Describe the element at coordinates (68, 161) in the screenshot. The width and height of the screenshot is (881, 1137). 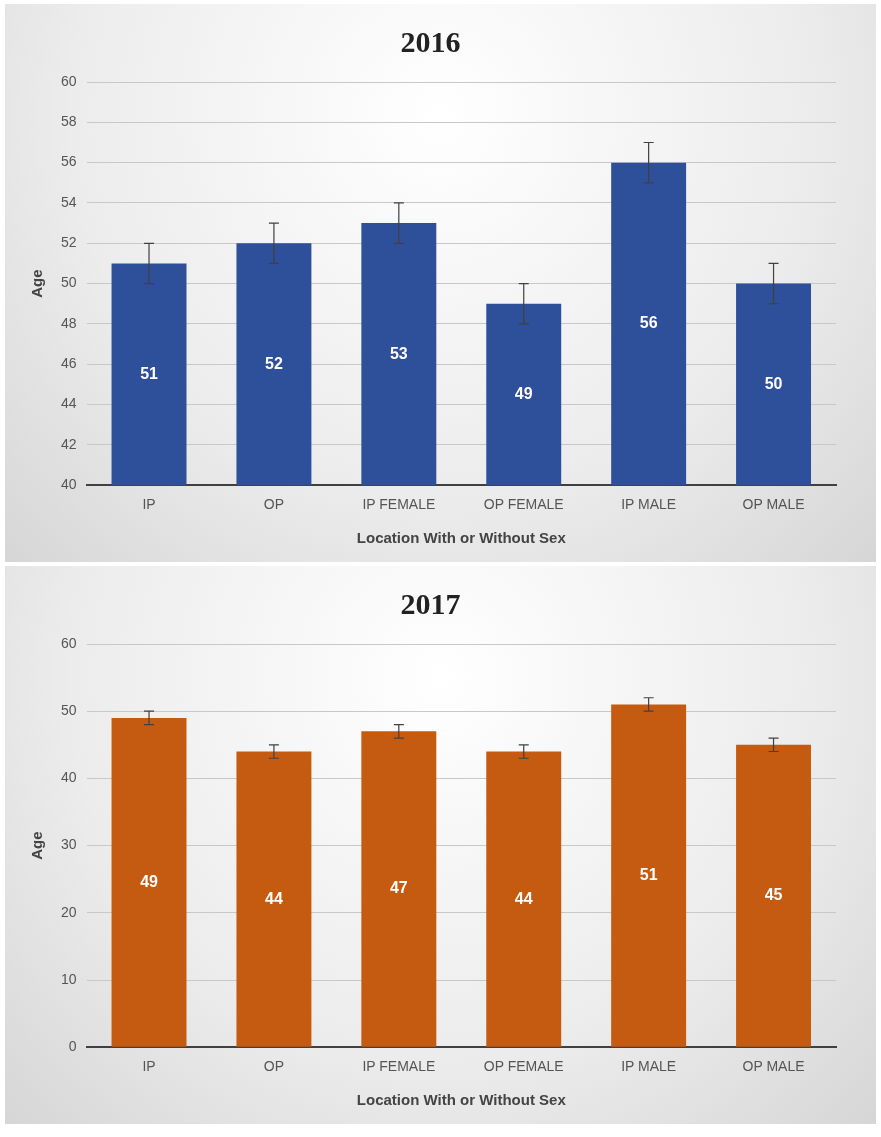
I see `y-tick-label: 56` at that location.